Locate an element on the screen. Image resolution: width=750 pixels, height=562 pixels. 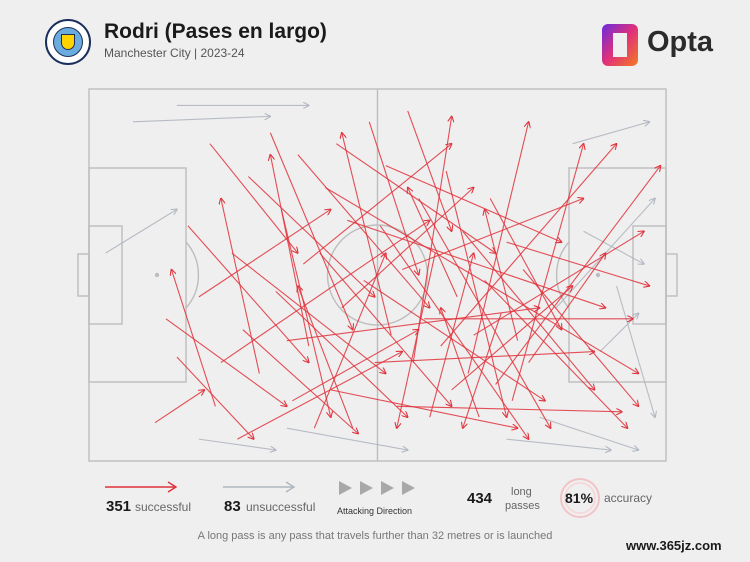
left-goal is located at coordinates (83, 275).